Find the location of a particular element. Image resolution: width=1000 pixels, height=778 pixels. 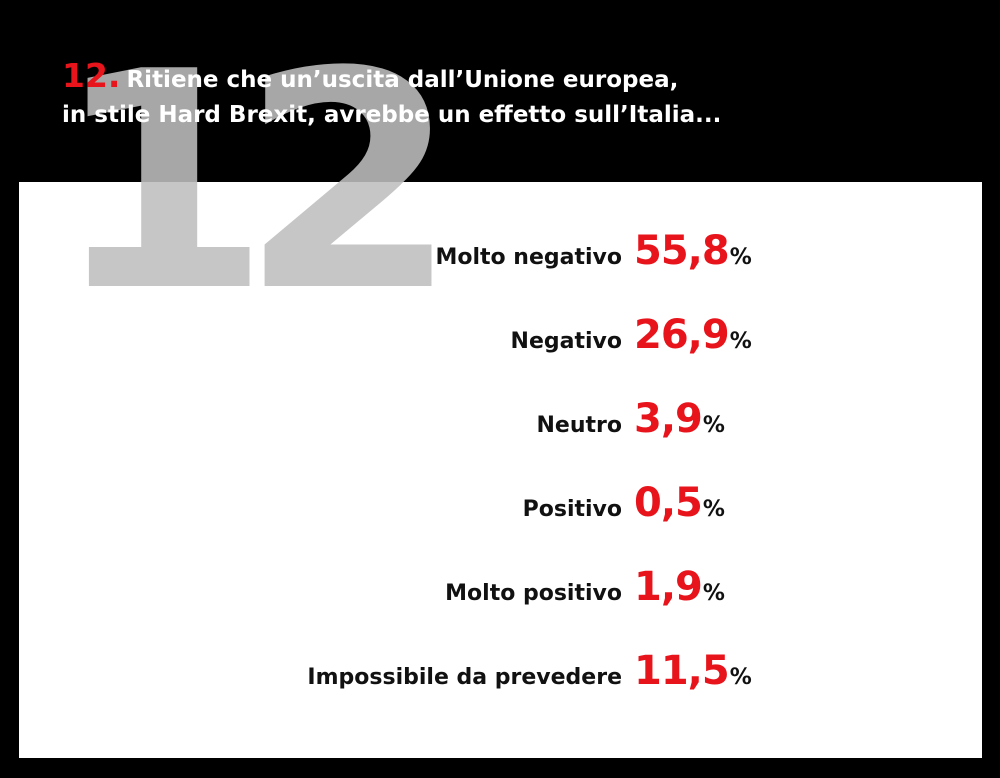

result-value: 26,9 is located at coordinates (682, 335).